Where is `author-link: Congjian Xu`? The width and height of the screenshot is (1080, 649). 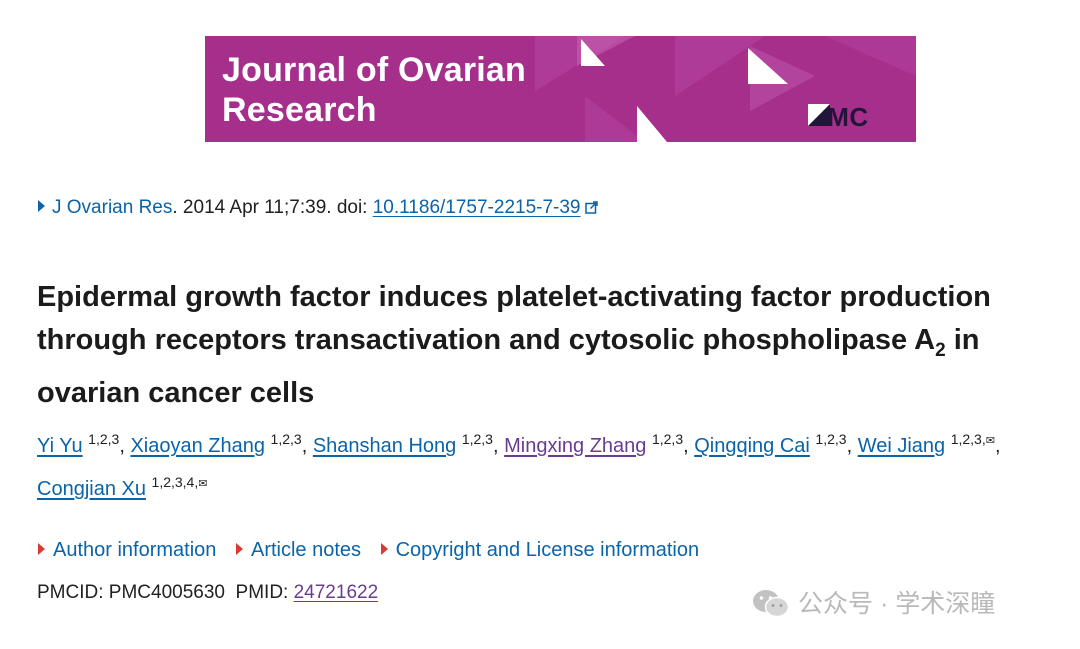 author-link: Congjian Xu is located at coordinates (91, 489).